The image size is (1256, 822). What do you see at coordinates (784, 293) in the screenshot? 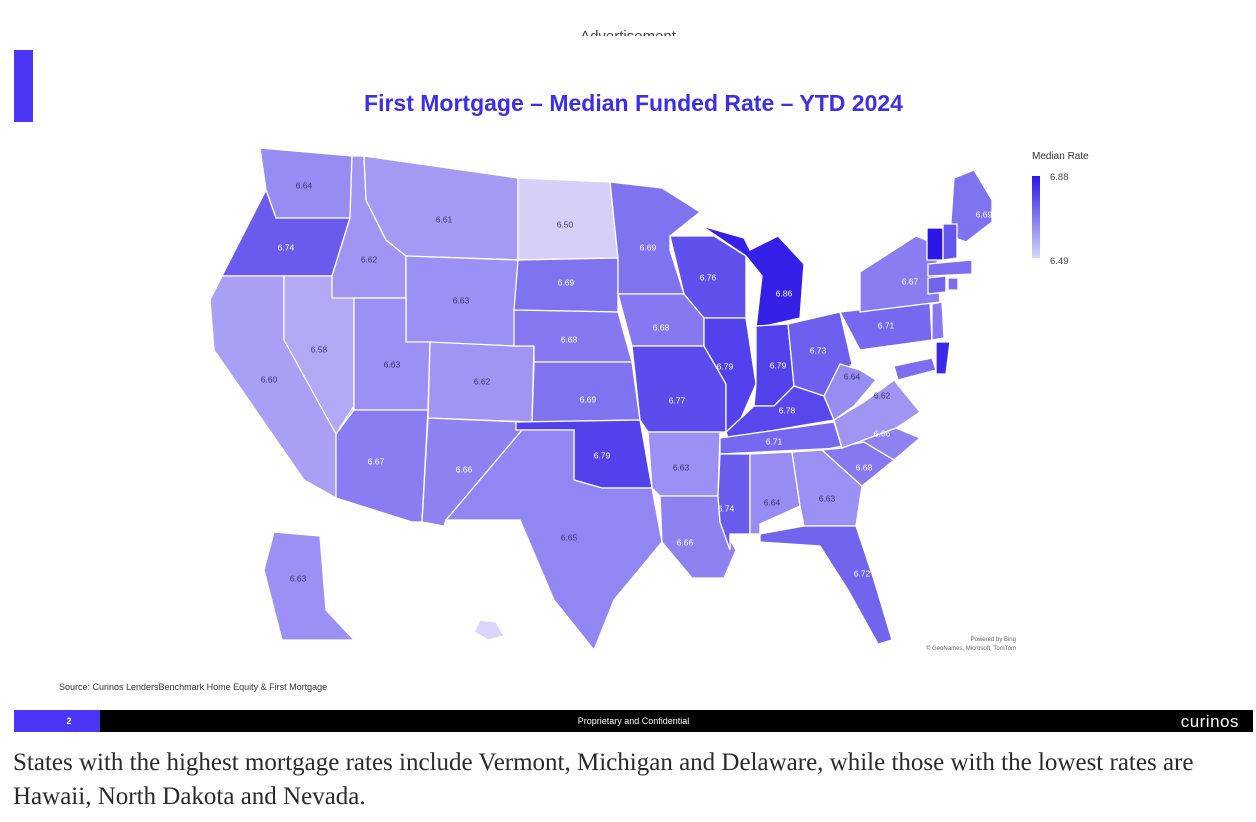
I see `state-label-mi: 6.86` at bounding box center [784, 293].